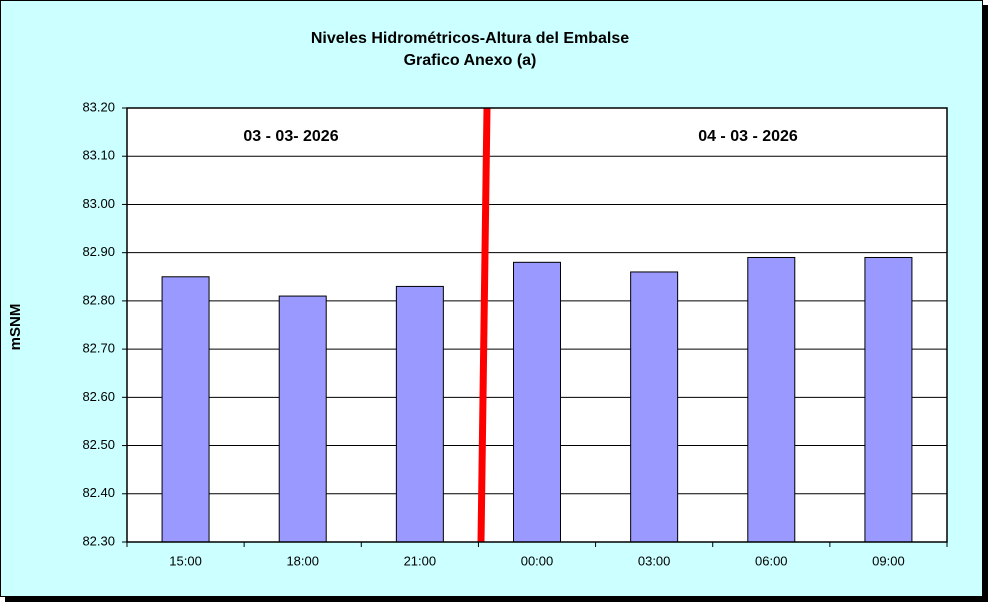  I want to click on x-tick-label: 03:00, so click(654, 560).